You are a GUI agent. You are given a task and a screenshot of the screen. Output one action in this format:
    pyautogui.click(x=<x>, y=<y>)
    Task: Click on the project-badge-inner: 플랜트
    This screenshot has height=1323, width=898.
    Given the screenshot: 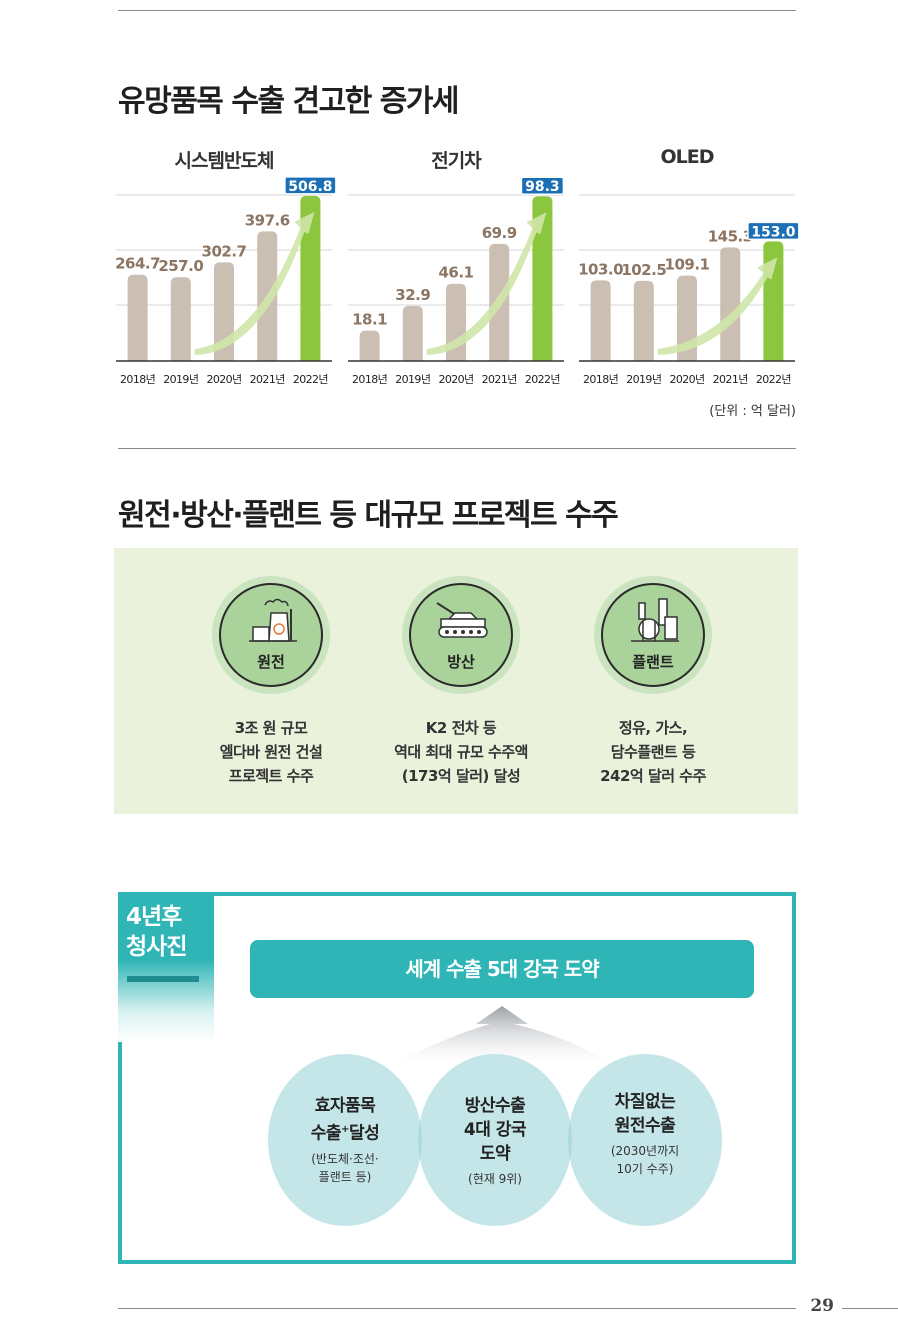 What is the action you would take?
    pyautogui.click(x=653, y=635)
    